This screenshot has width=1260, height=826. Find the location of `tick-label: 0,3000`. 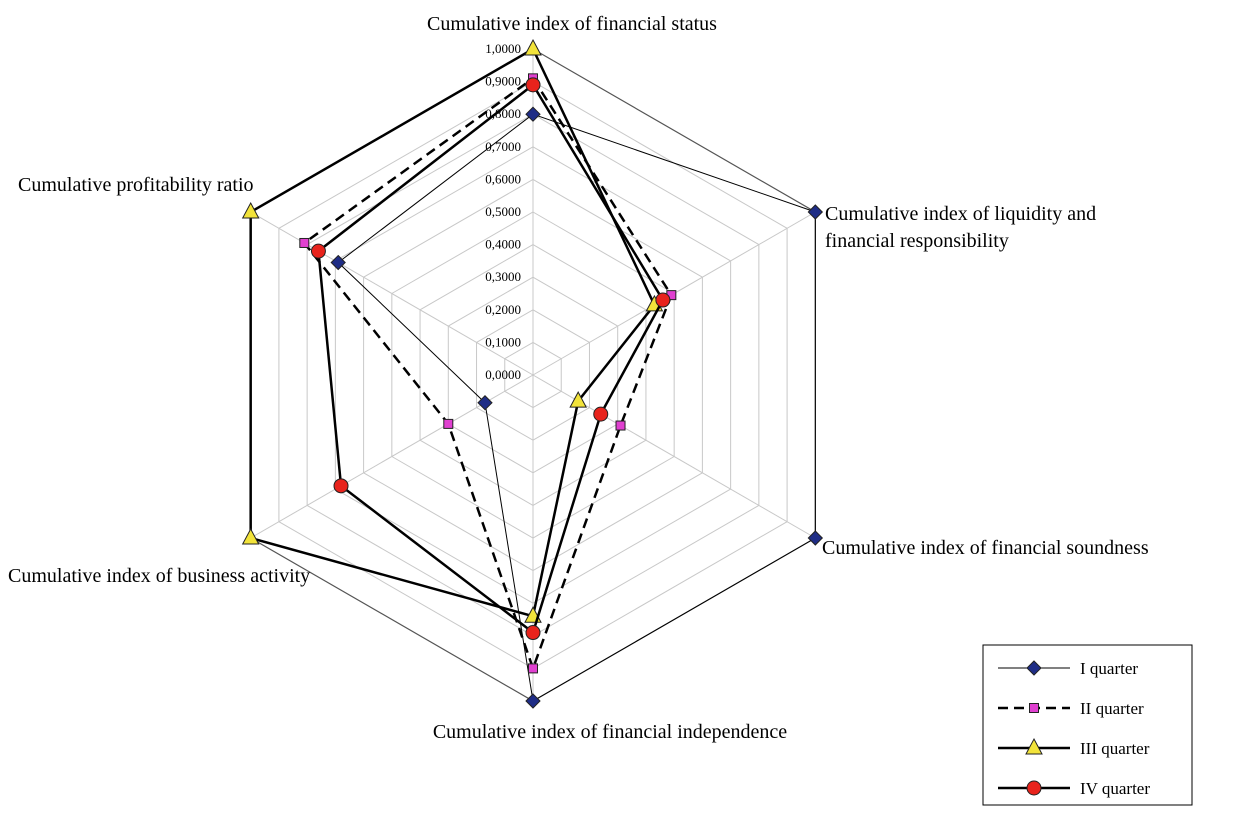

tick-label: 0,3000 is located at coordinates (503, 276).